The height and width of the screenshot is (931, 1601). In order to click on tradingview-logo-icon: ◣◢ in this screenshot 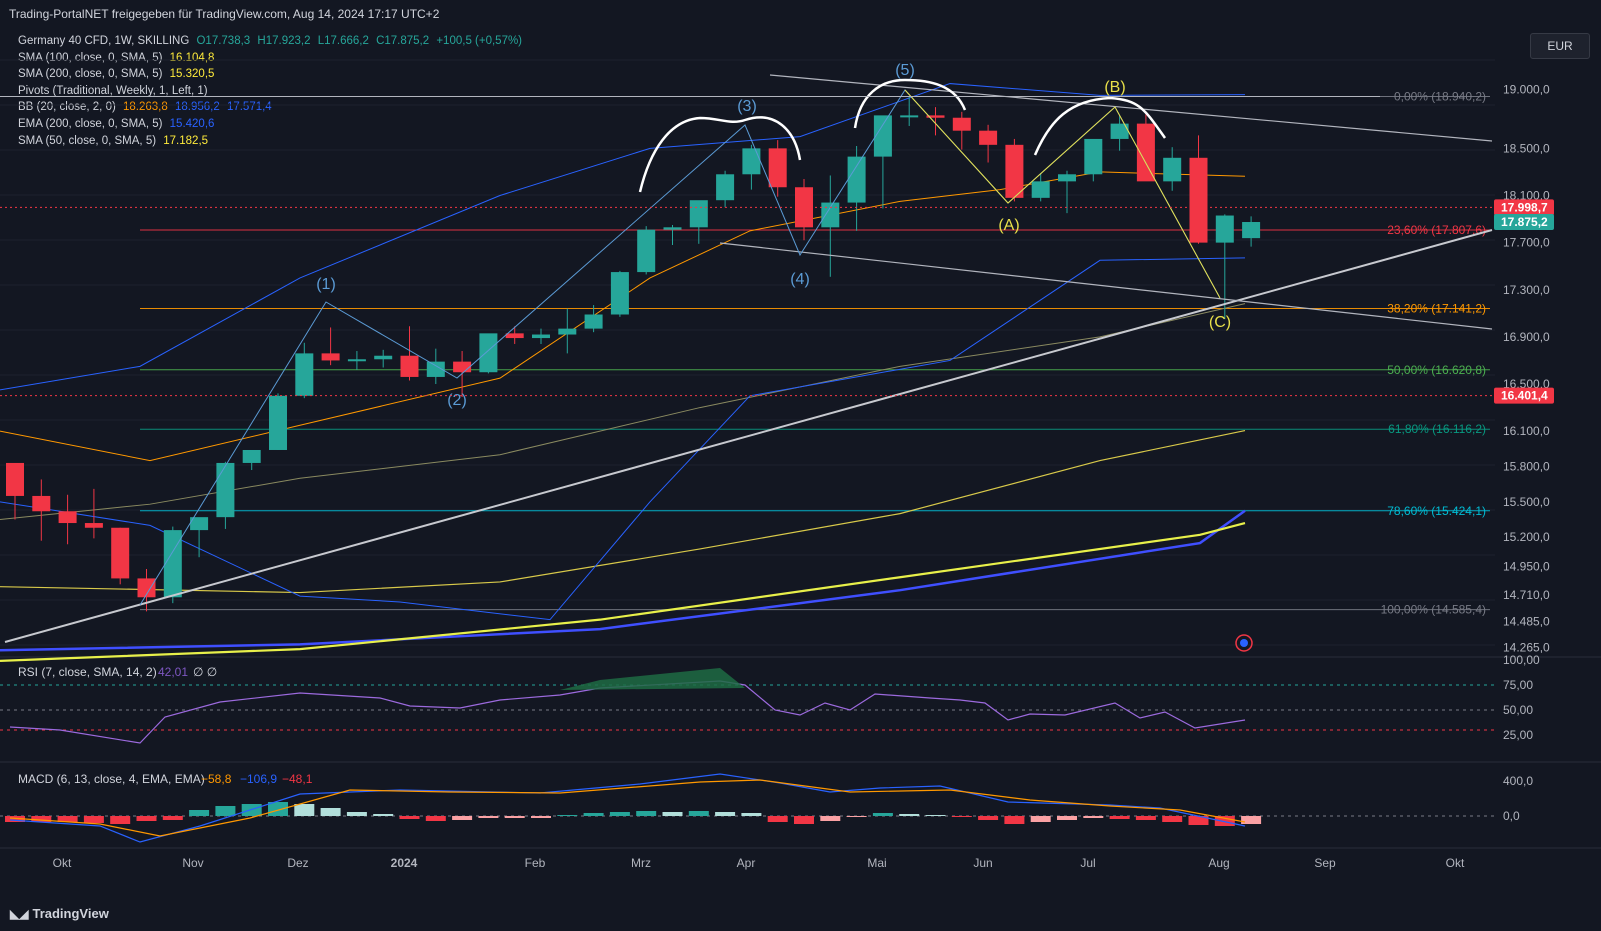, I will do `click(19, 914)`.